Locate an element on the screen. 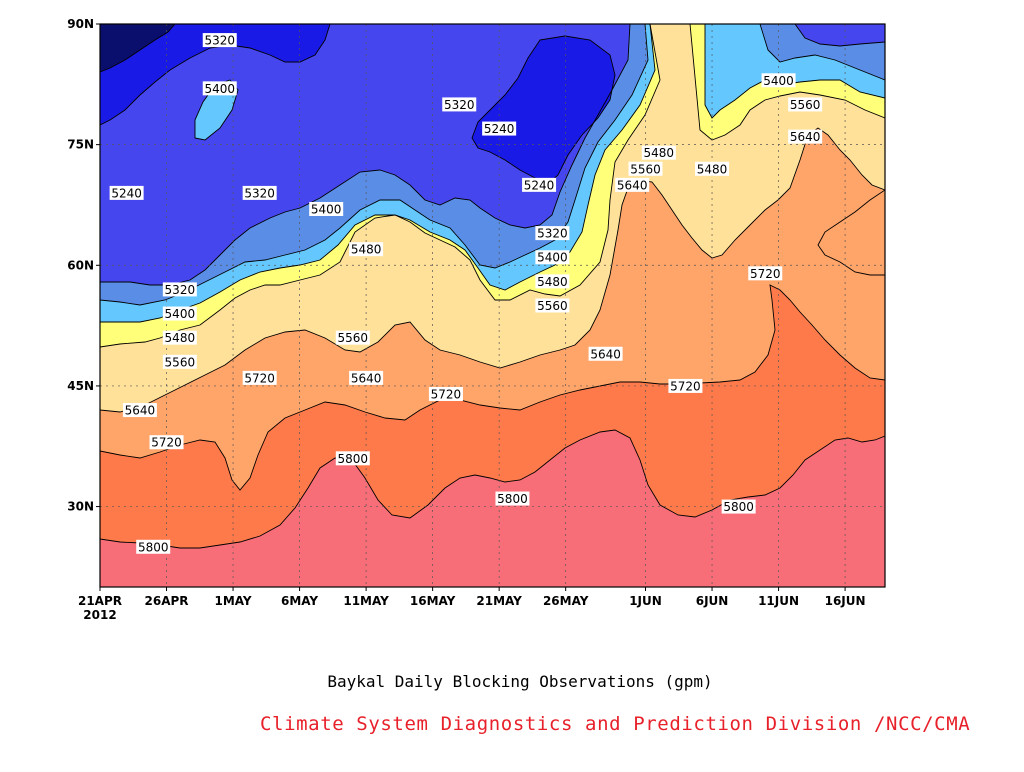  x-tick-label: 6JUN is located at coordinates (712, 601).